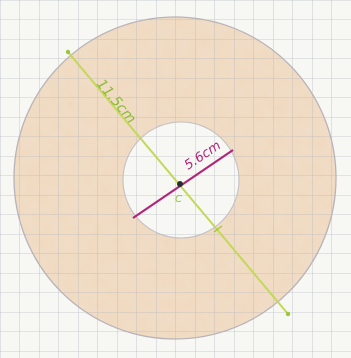 Image resolution: width=351 pixels, height=358 pixels. Describe the element at coordinates (178, 199) in the screenshot. I see `center-label: C` at that location.